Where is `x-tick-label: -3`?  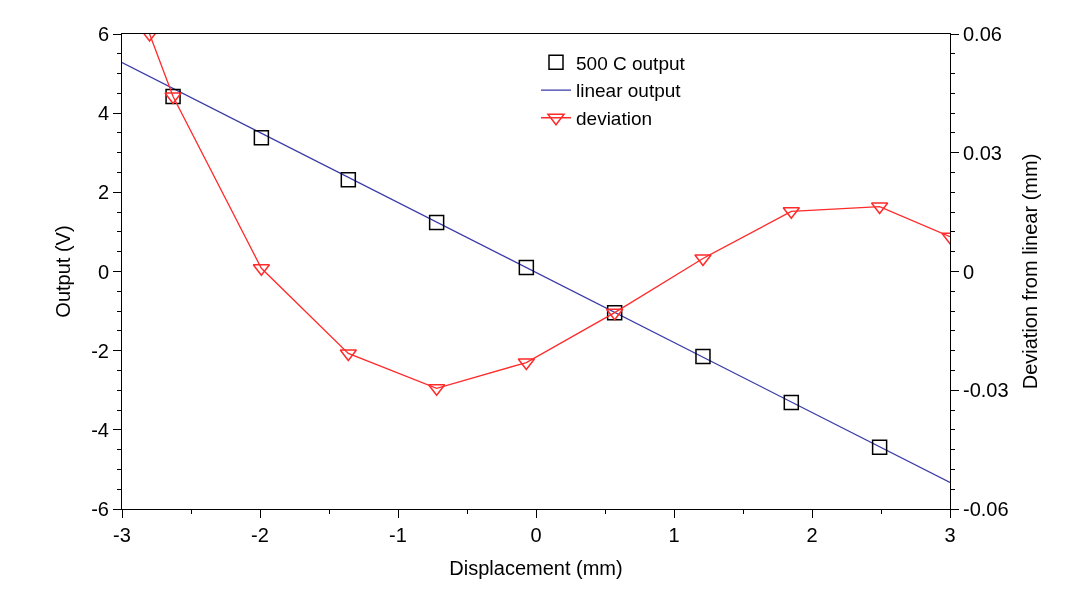 x-tick-label: -3 is located at coordinates (122, 535).